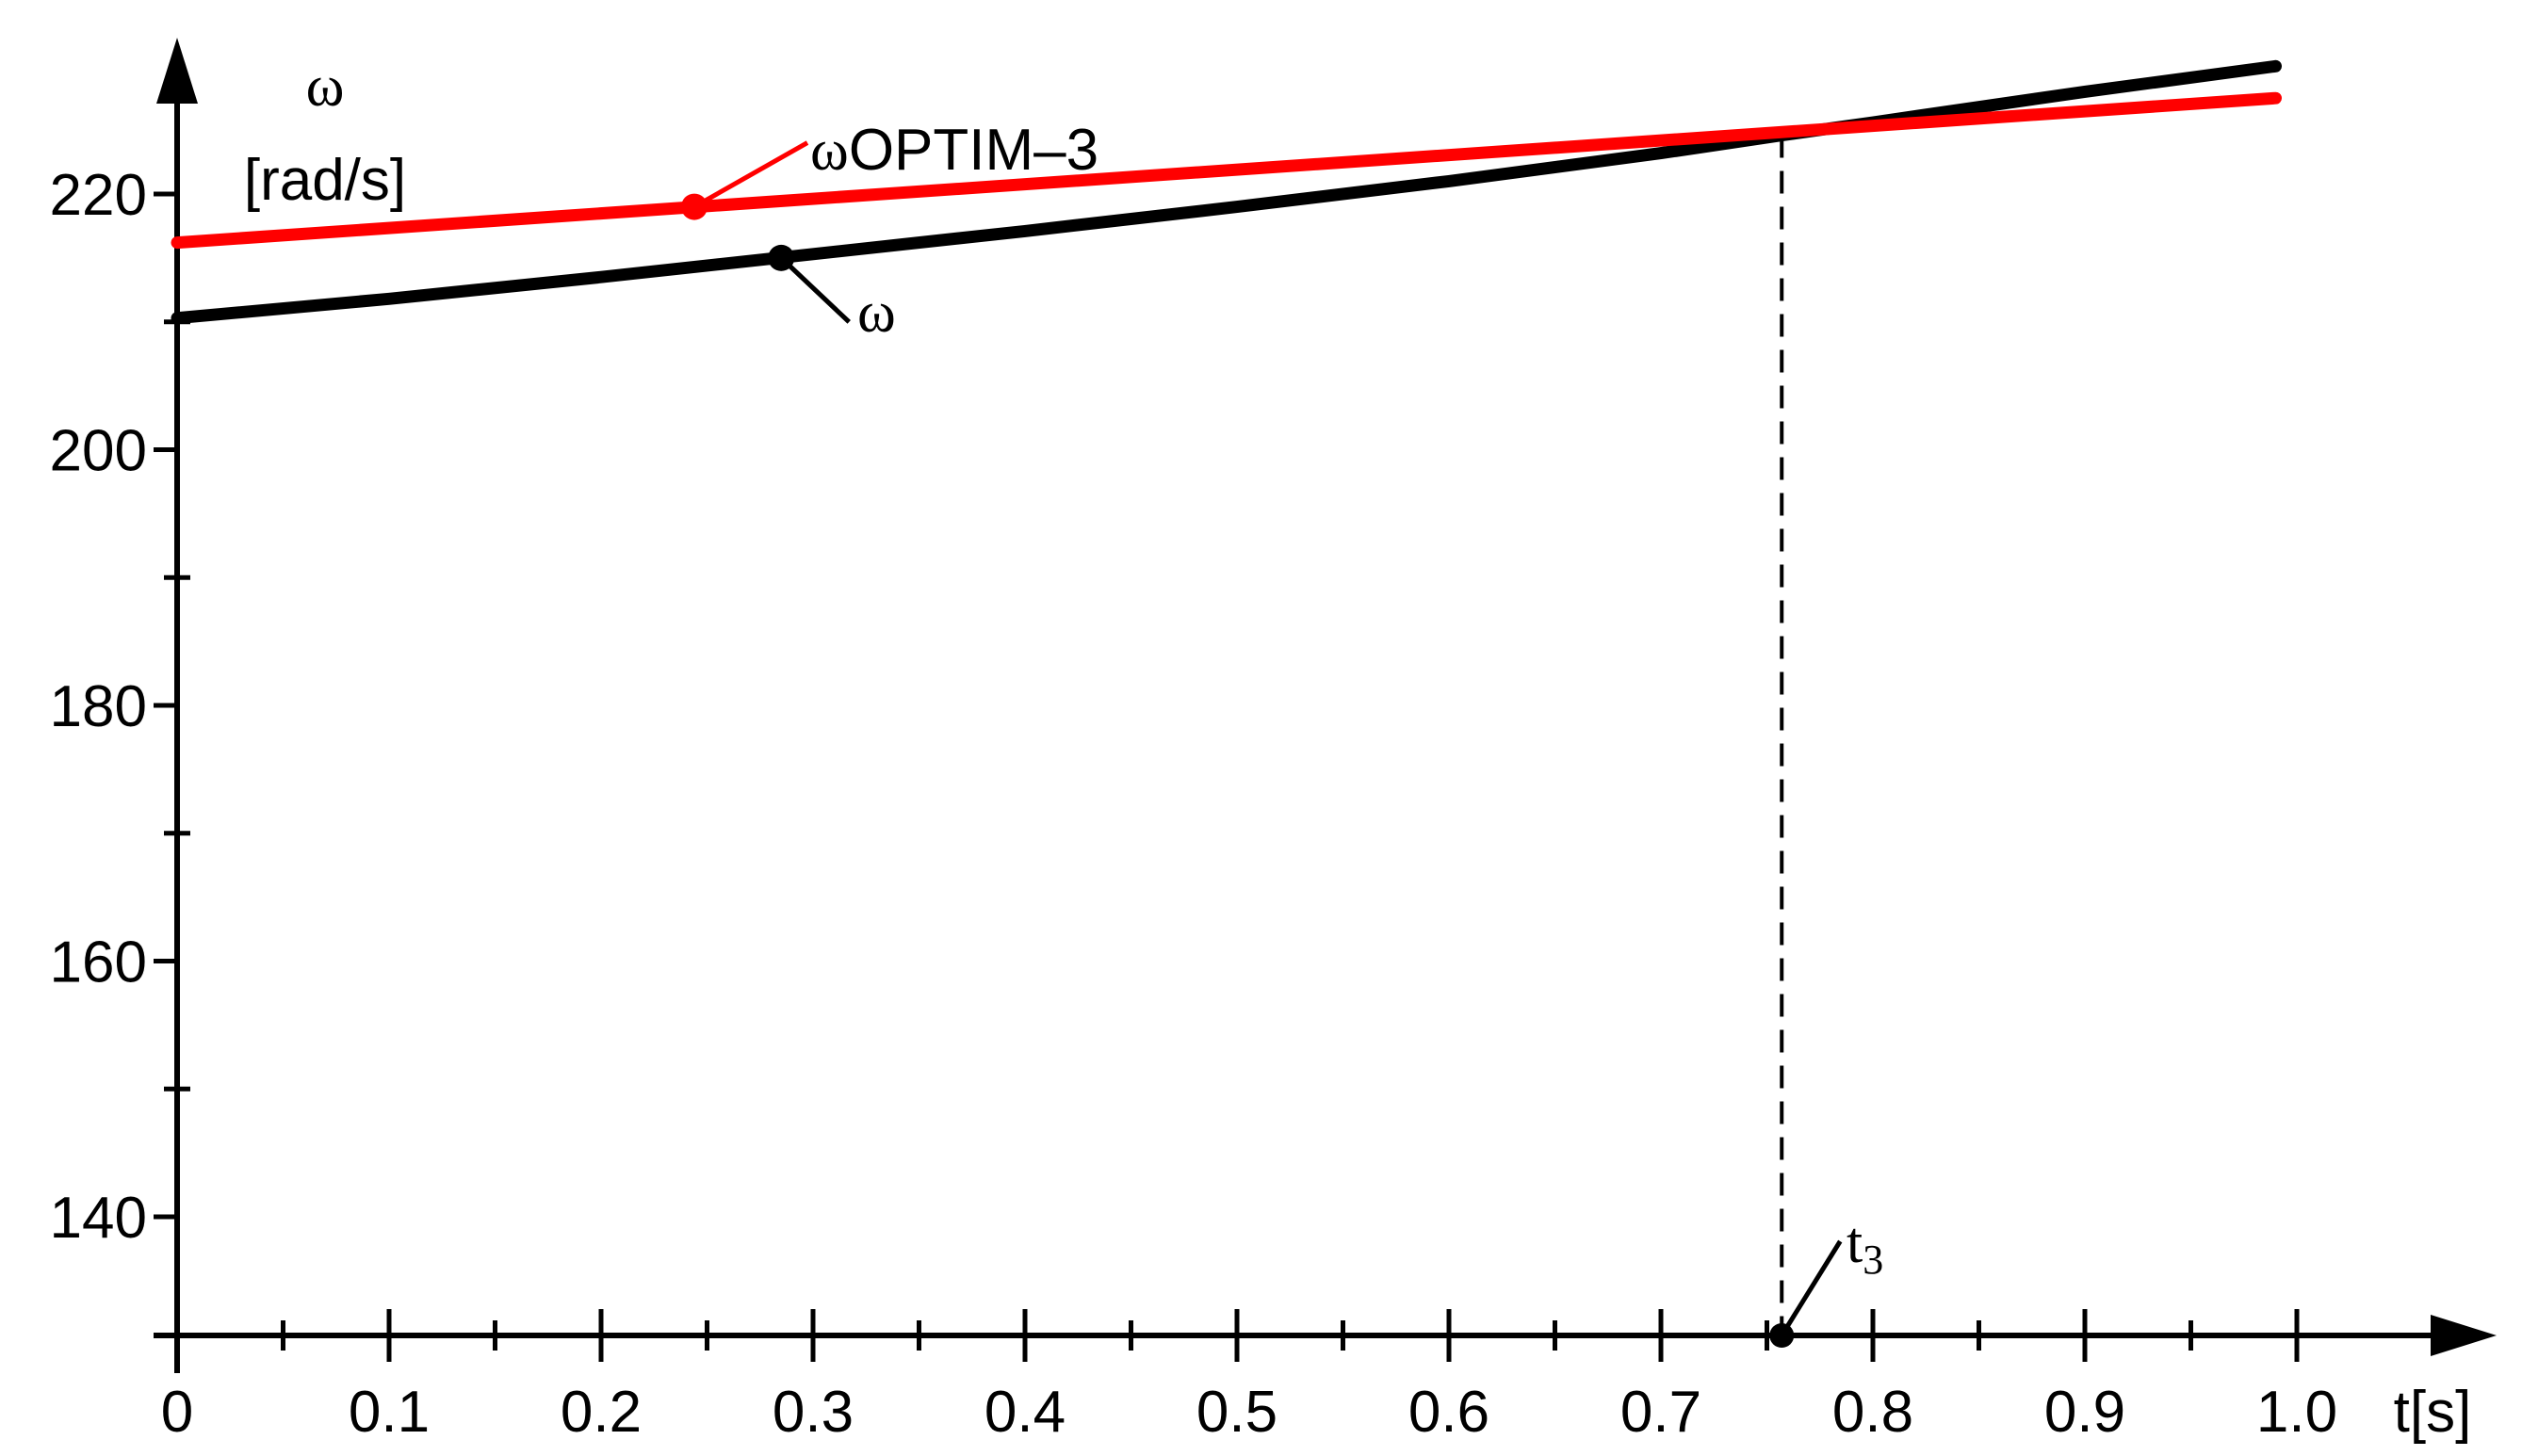 The image size is (2522, 1456). Describe the element at coordinates (781, 257) in the screenshot. I see `black-marker` at that location.